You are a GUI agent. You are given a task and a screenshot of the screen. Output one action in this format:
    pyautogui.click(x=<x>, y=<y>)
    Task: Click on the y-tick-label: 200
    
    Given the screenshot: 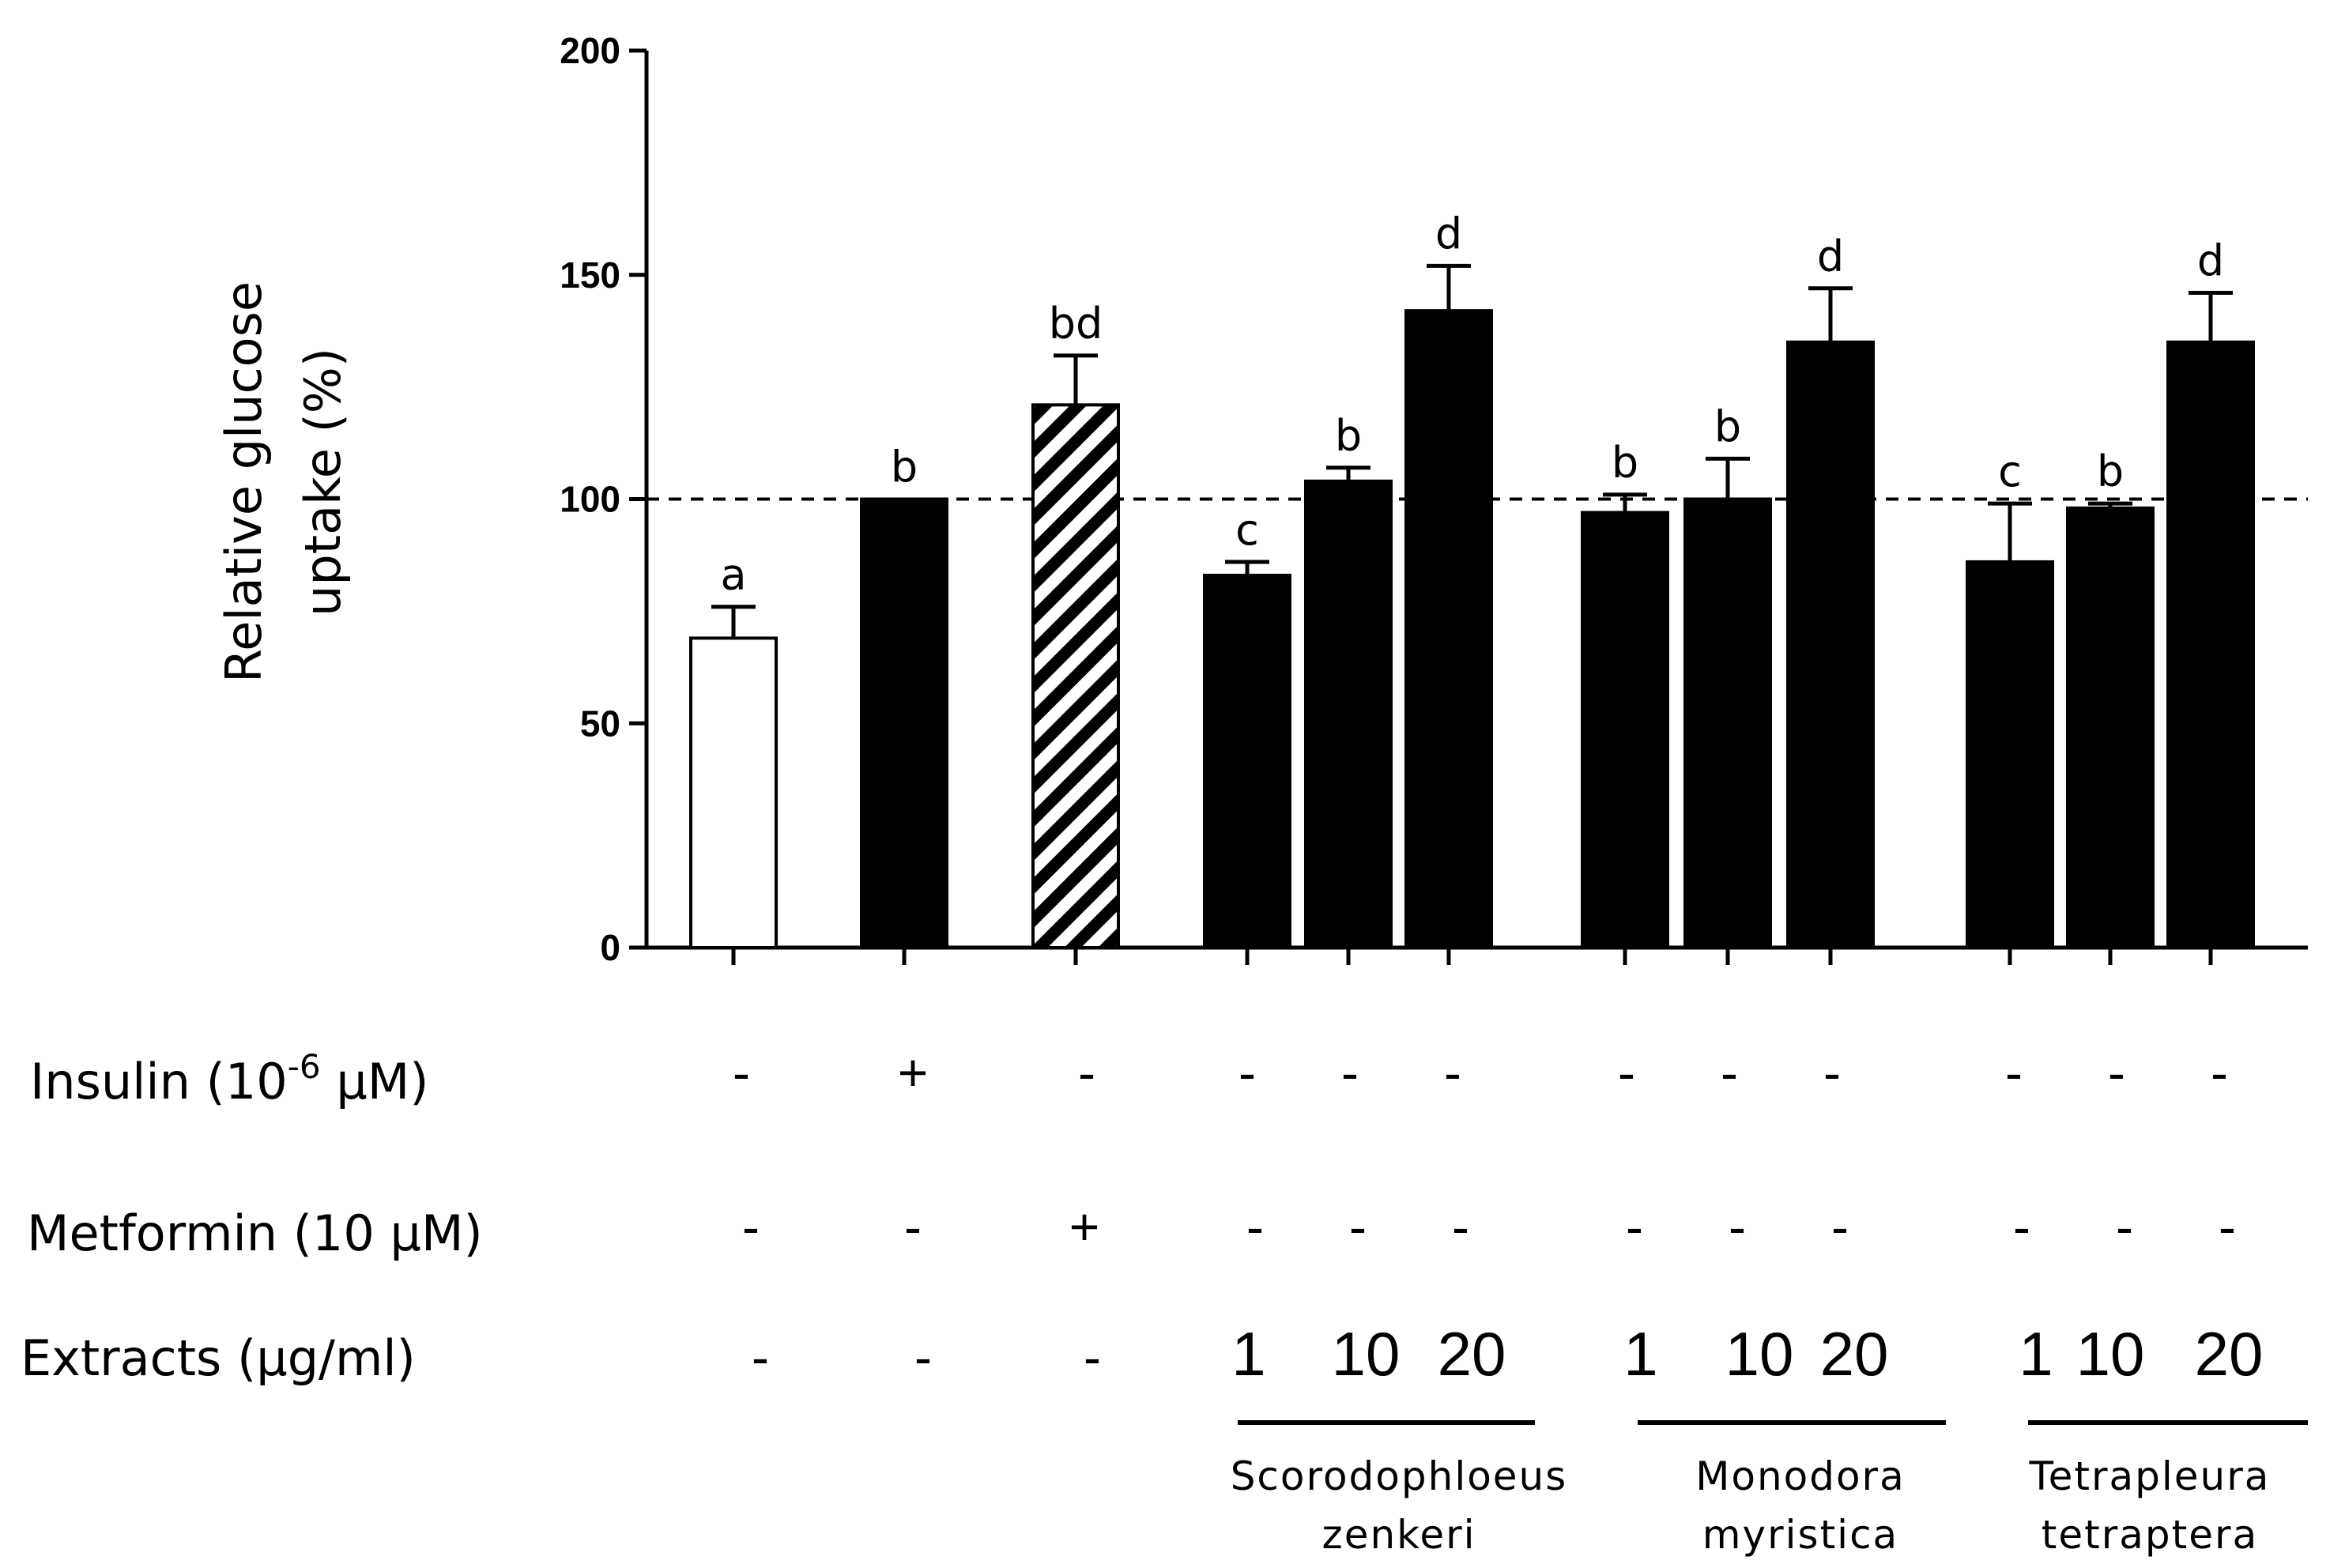 What is the action you would take?
    pyautogui.click(x=590, y=50)
    